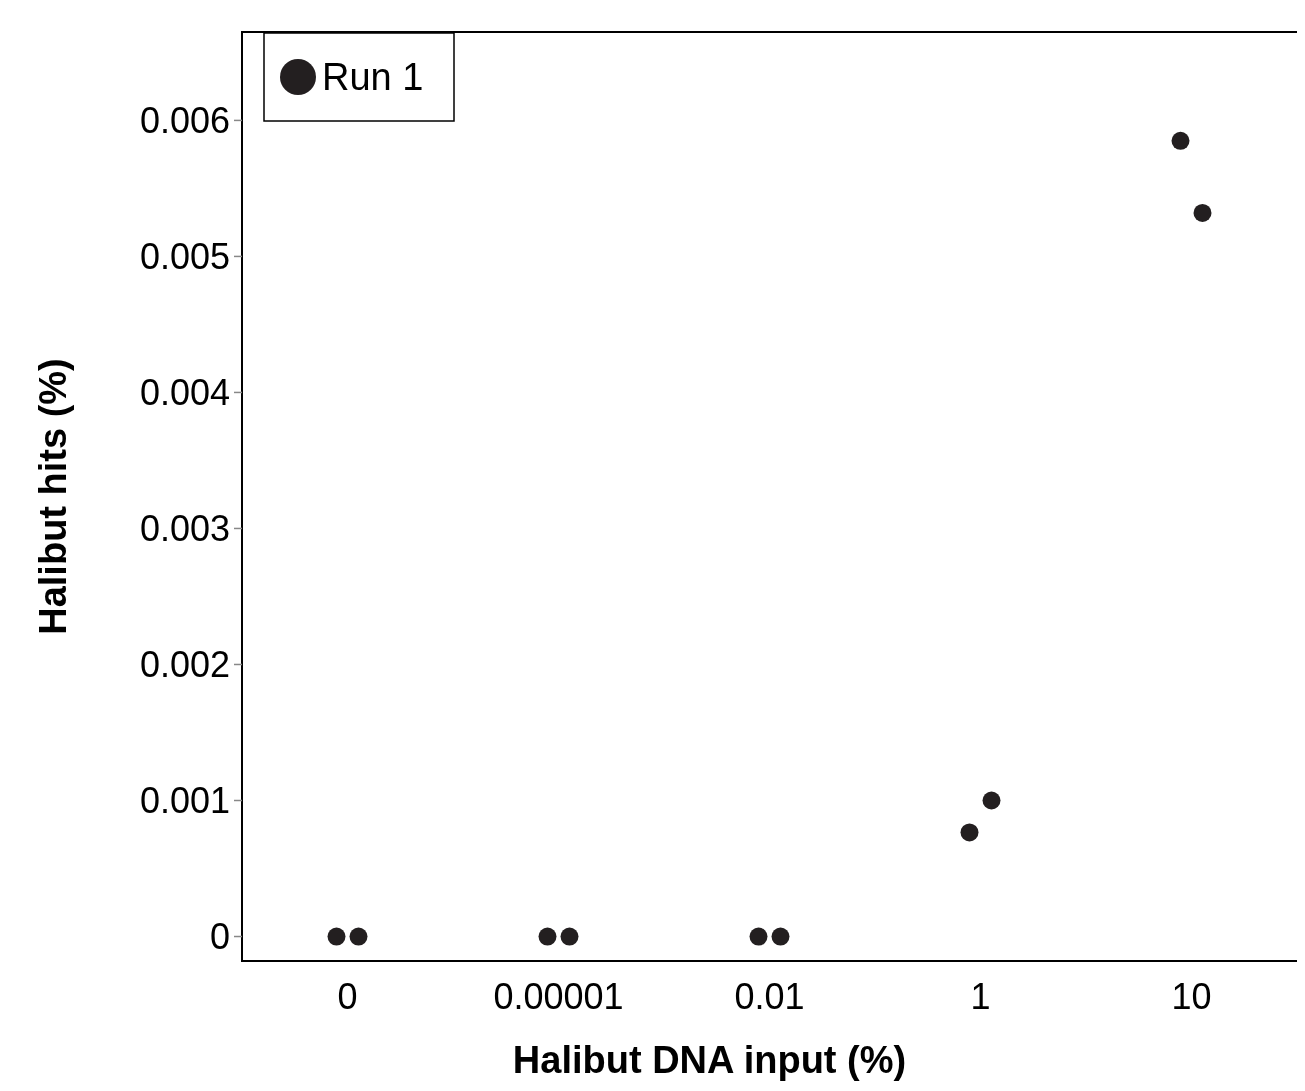 The height and width of the screenshot is (1091, 1305). Describe the element at coordinates (558, 996) in the screenshot. I see `x-tick-label: 0.00001` at that location.